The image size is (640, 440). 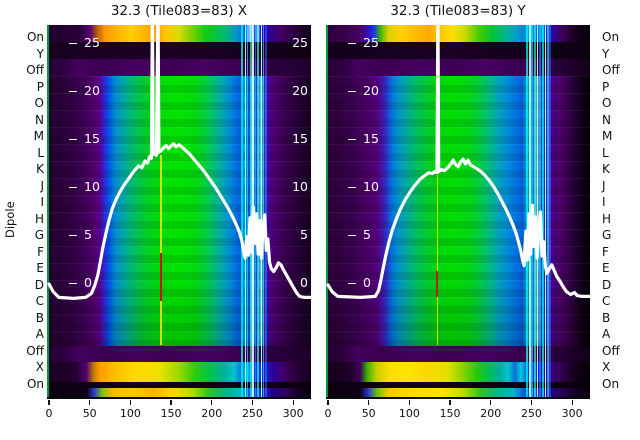 What do you see at coordinates (607, 284) in the screenshot?
I see `row-label-right: D` at bounding box center [607, 284].